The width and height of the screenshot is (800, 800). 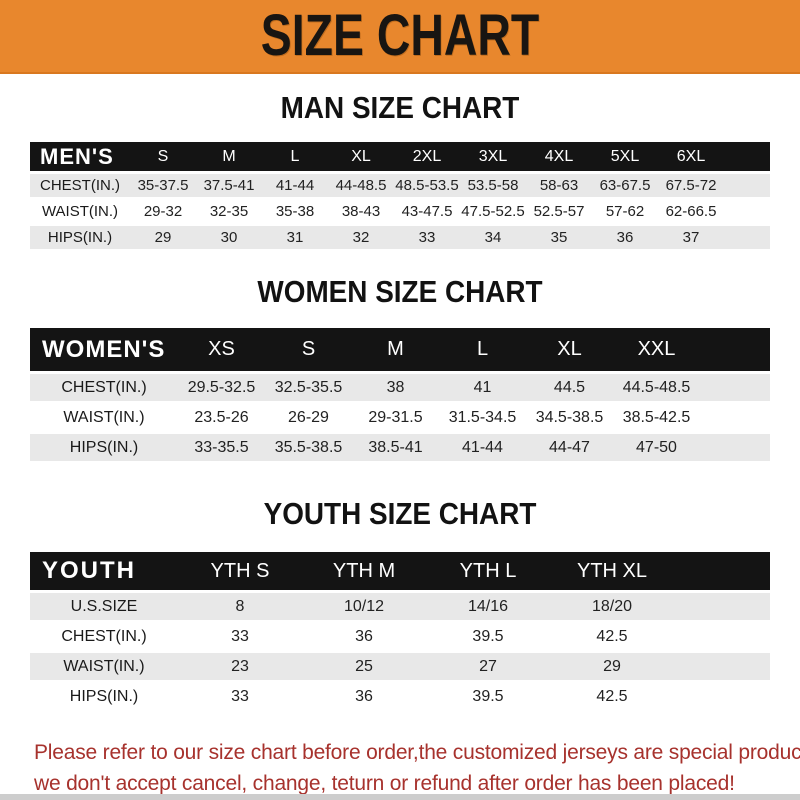 I want to click on value-cell: 38-43, so click(x=361, y=211).